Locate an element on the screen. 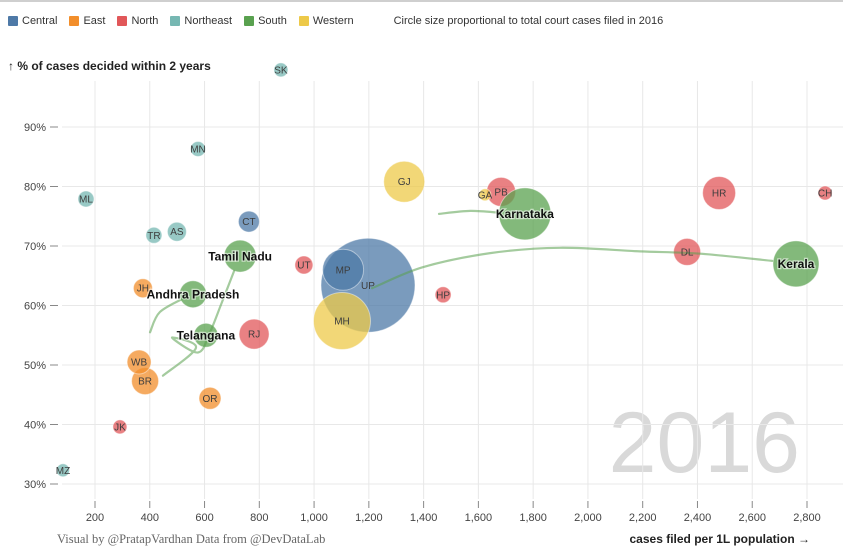 This screenshot has width=843, height=554. bubble-code-label-UT: UT is located at coordinates (303, 266).